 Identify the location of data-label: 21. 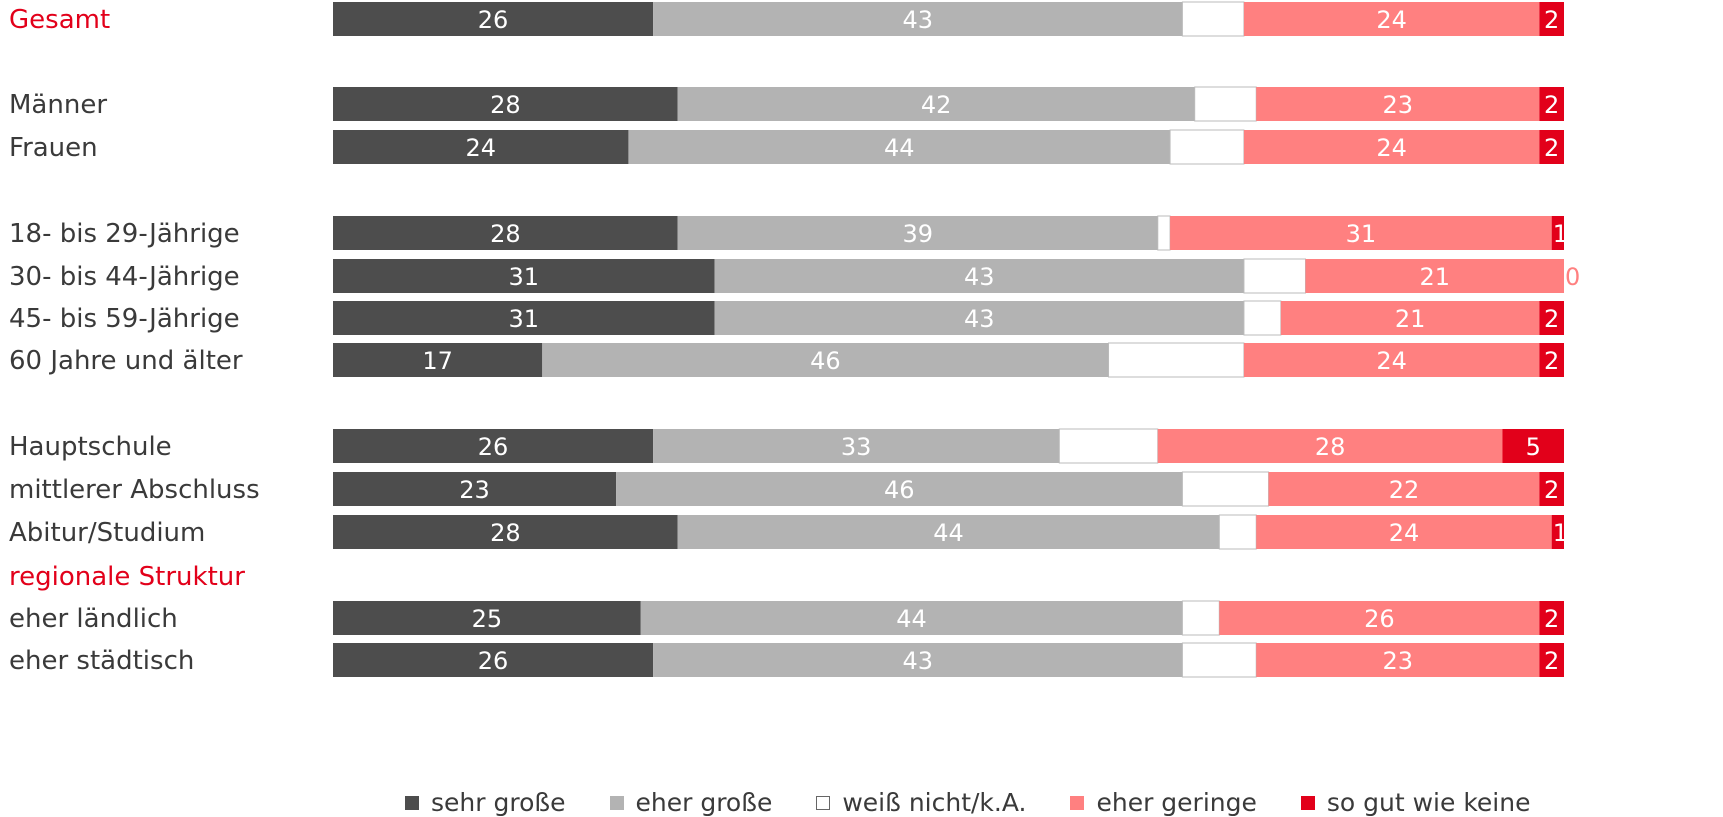
(1410, 319).